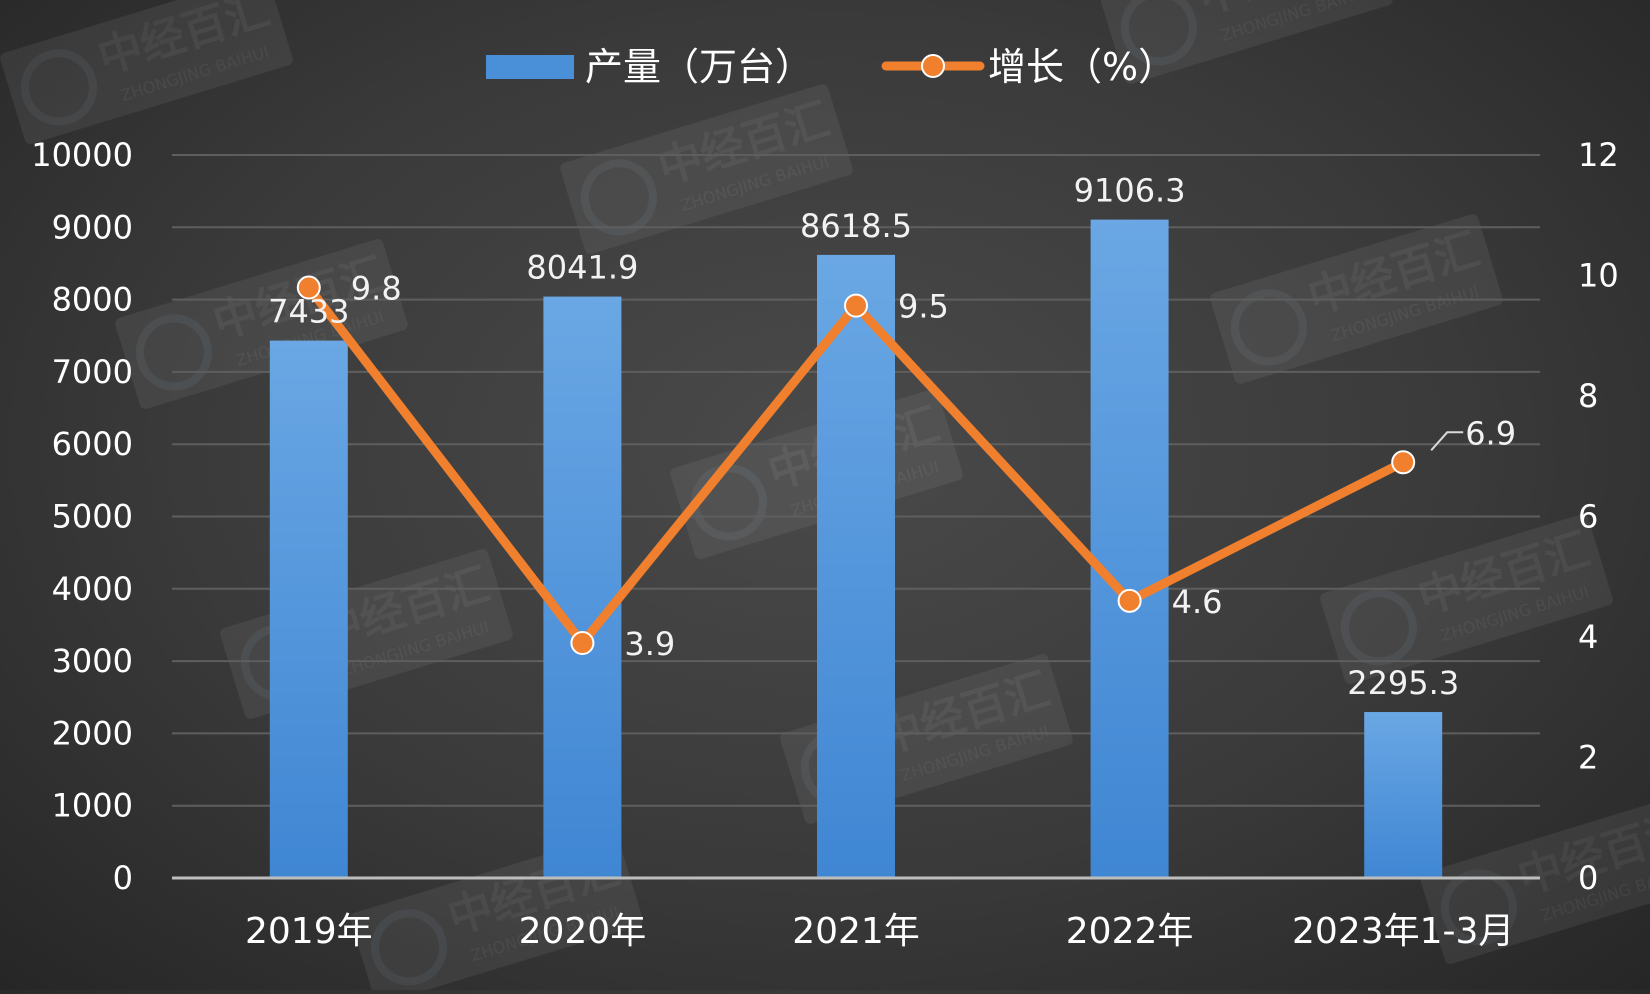 Image resolution: width=1650 pixels, height=994 pixels. What do you see at coordinates (1447, 441) in the screenshot?
I see `leader-line` at bounding box center [1447, 441].